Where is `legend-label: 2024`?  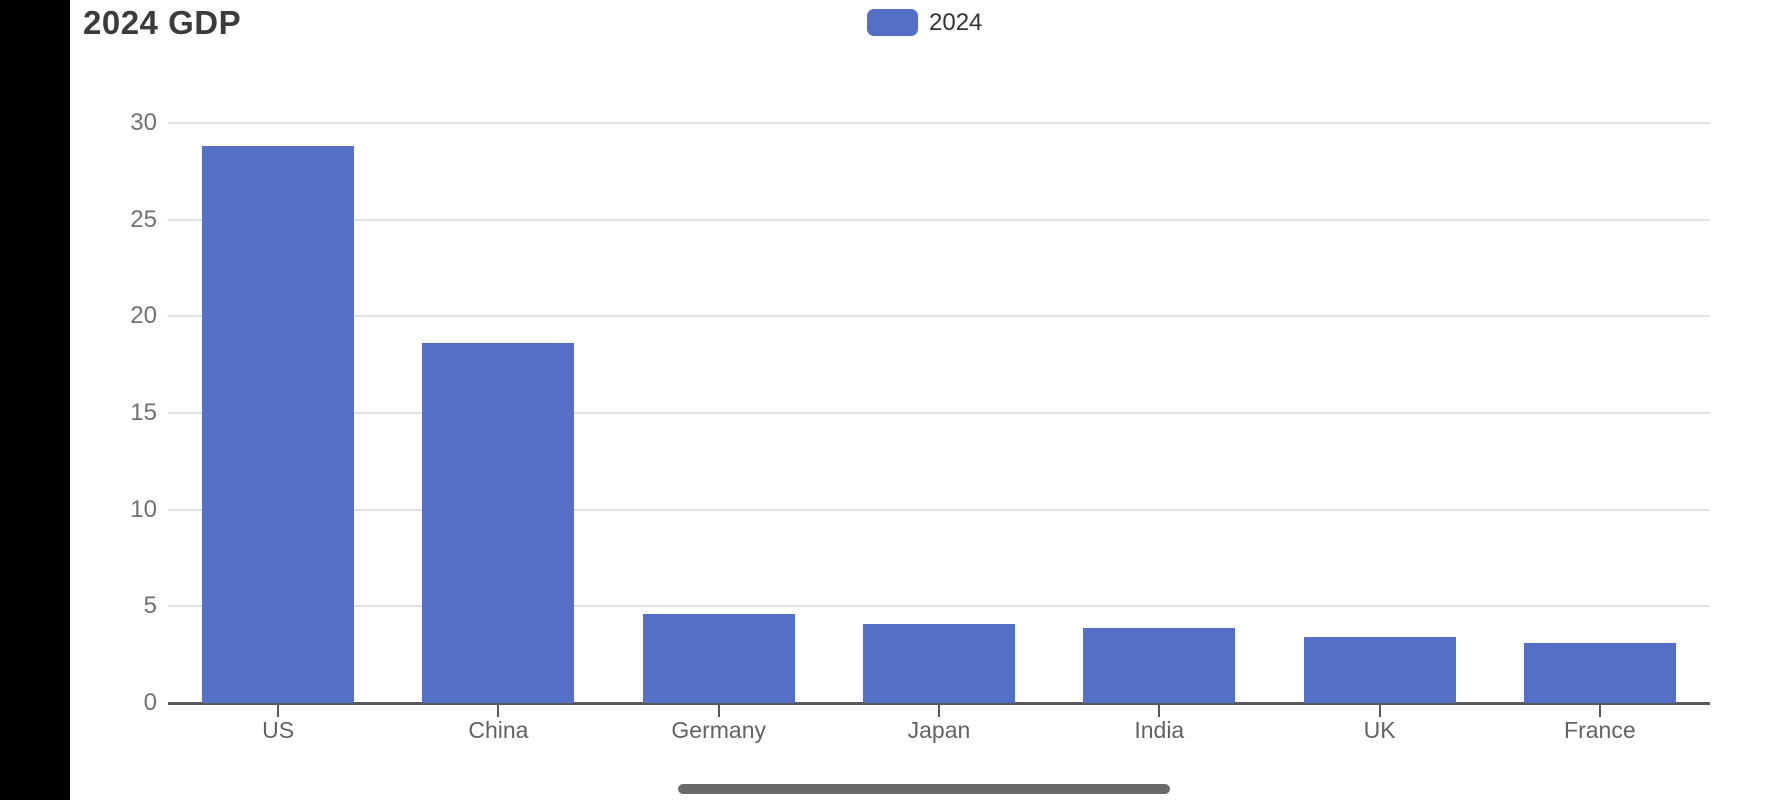 legend-label: 2024 is located at coordinates (956, 22).